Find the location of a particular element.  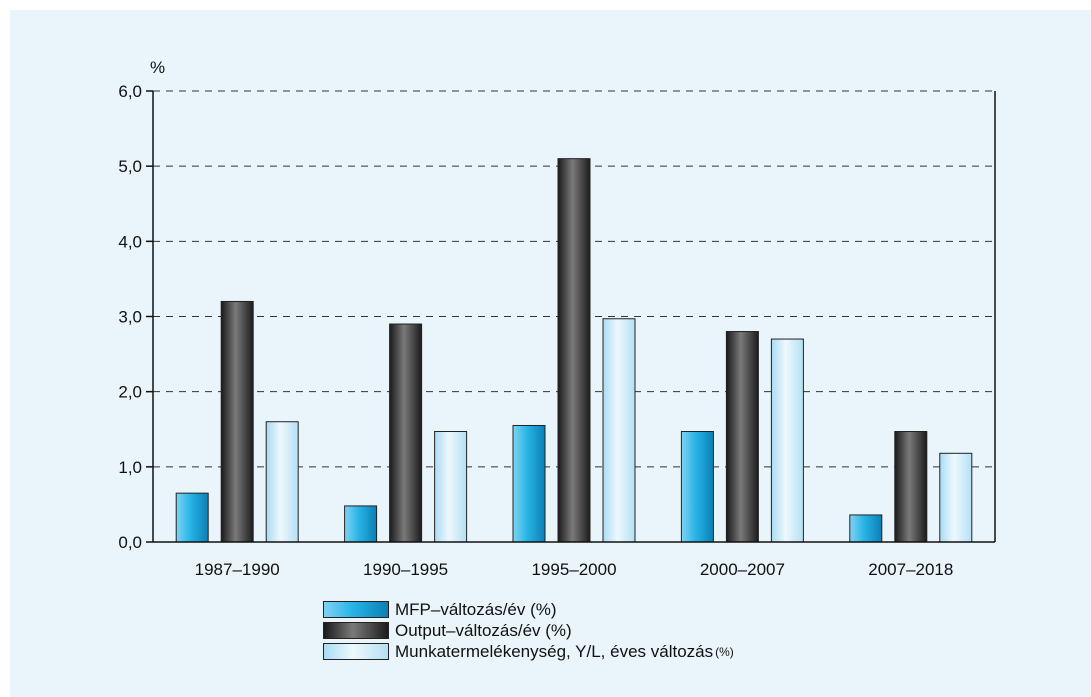

legend-label-output: Output–változás/év (%) is located at coordinates (483, 630).